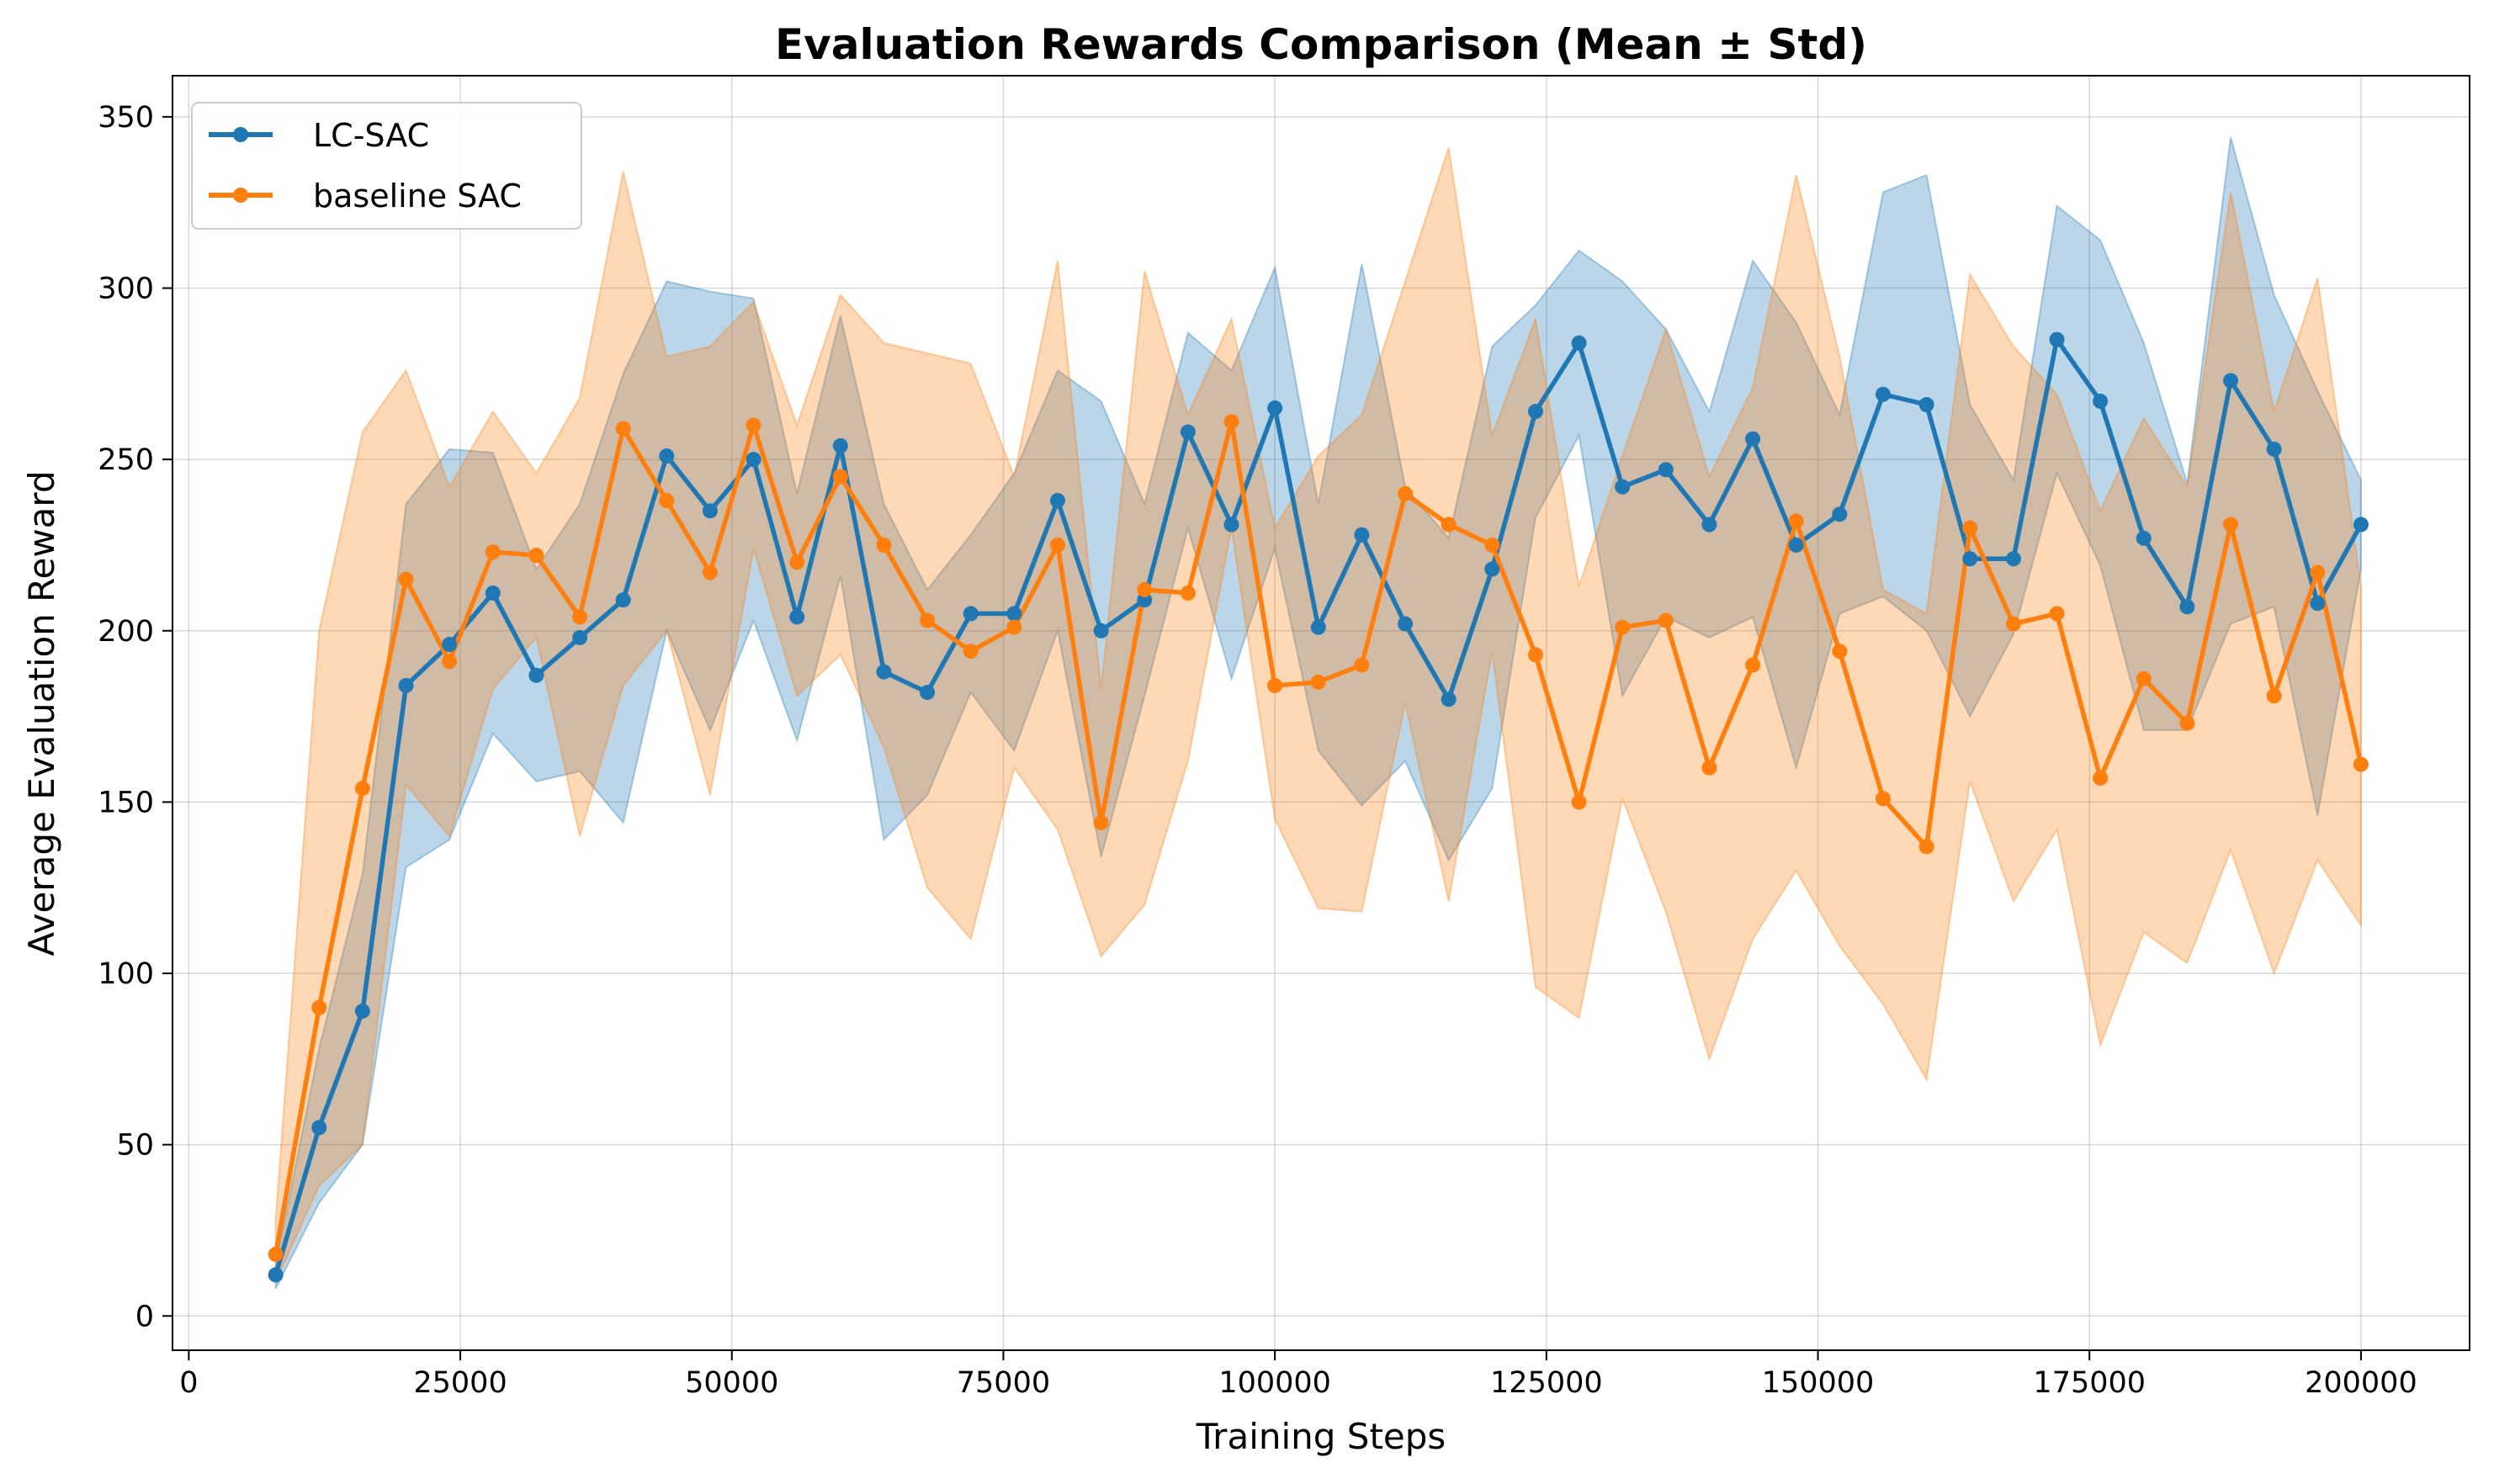  What do you see at coordinates (126, 632) in the screenshot?
I see `y-tick-label: 200` at bounding box center [126, 632].